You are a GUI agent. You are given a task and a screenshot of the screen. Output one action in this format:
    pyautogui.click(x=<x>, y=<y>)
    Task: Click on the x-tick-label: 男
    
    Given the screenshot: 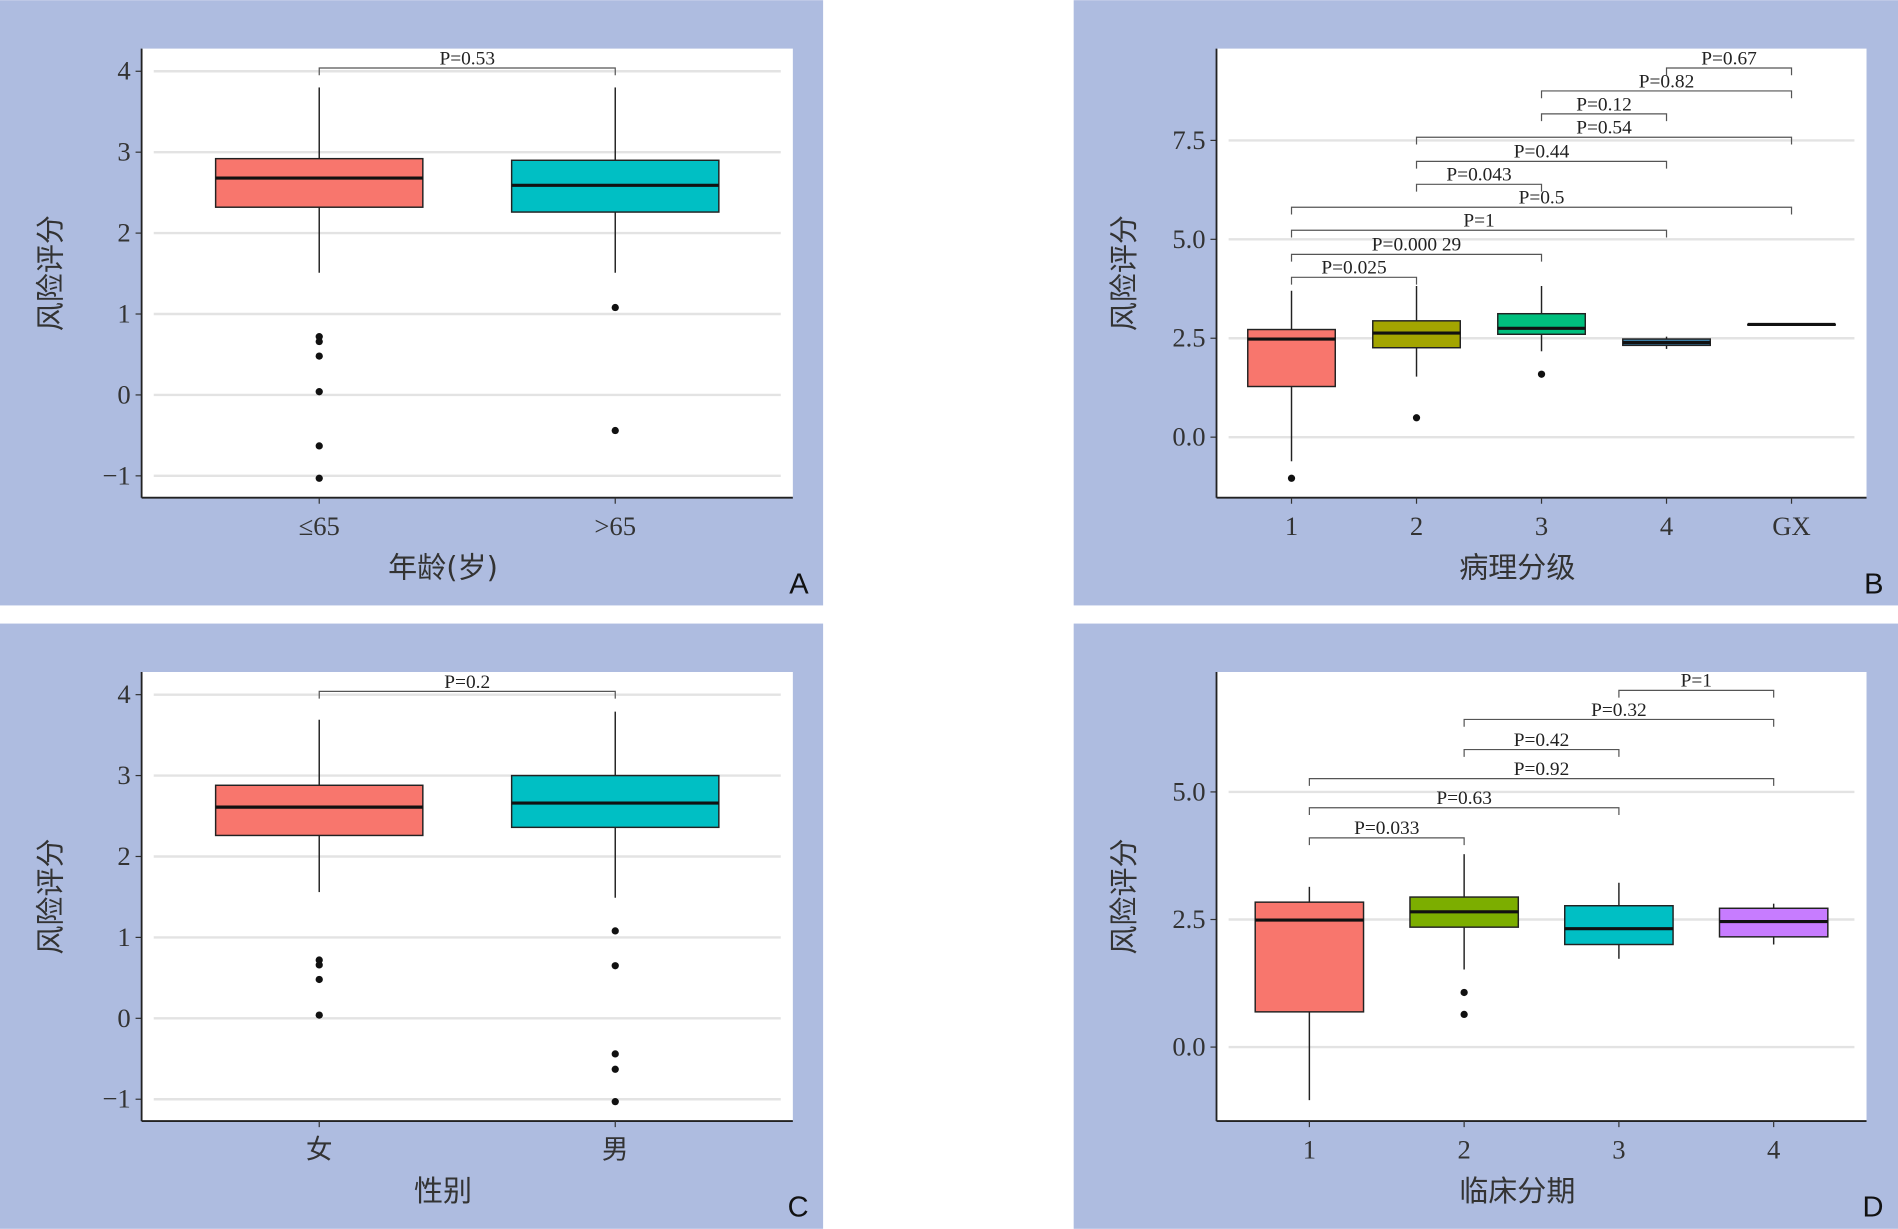 What is the action you would take?
    pyautogui.click(x=615, y=1150)
    